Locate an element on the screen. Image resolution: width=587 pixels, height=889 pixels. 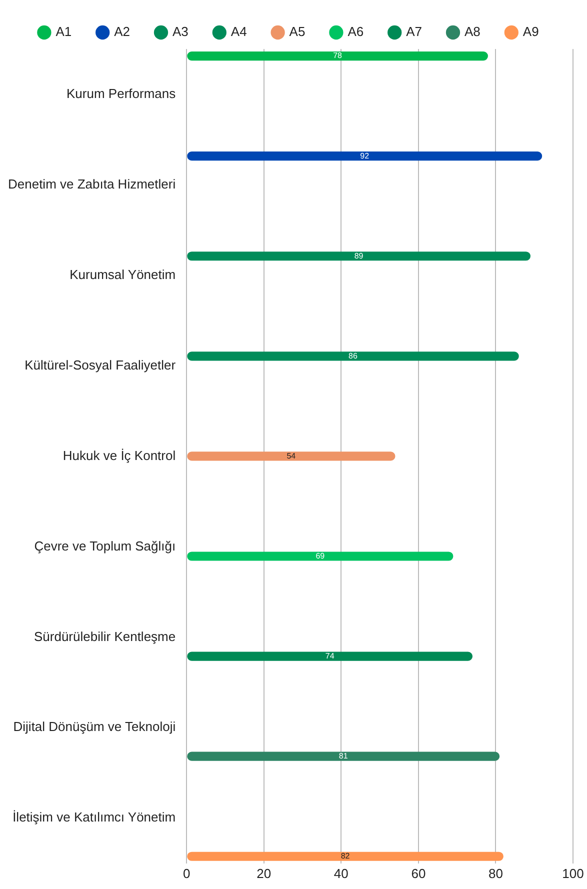
legend-label: A4 is located at coordinates (238, 32).